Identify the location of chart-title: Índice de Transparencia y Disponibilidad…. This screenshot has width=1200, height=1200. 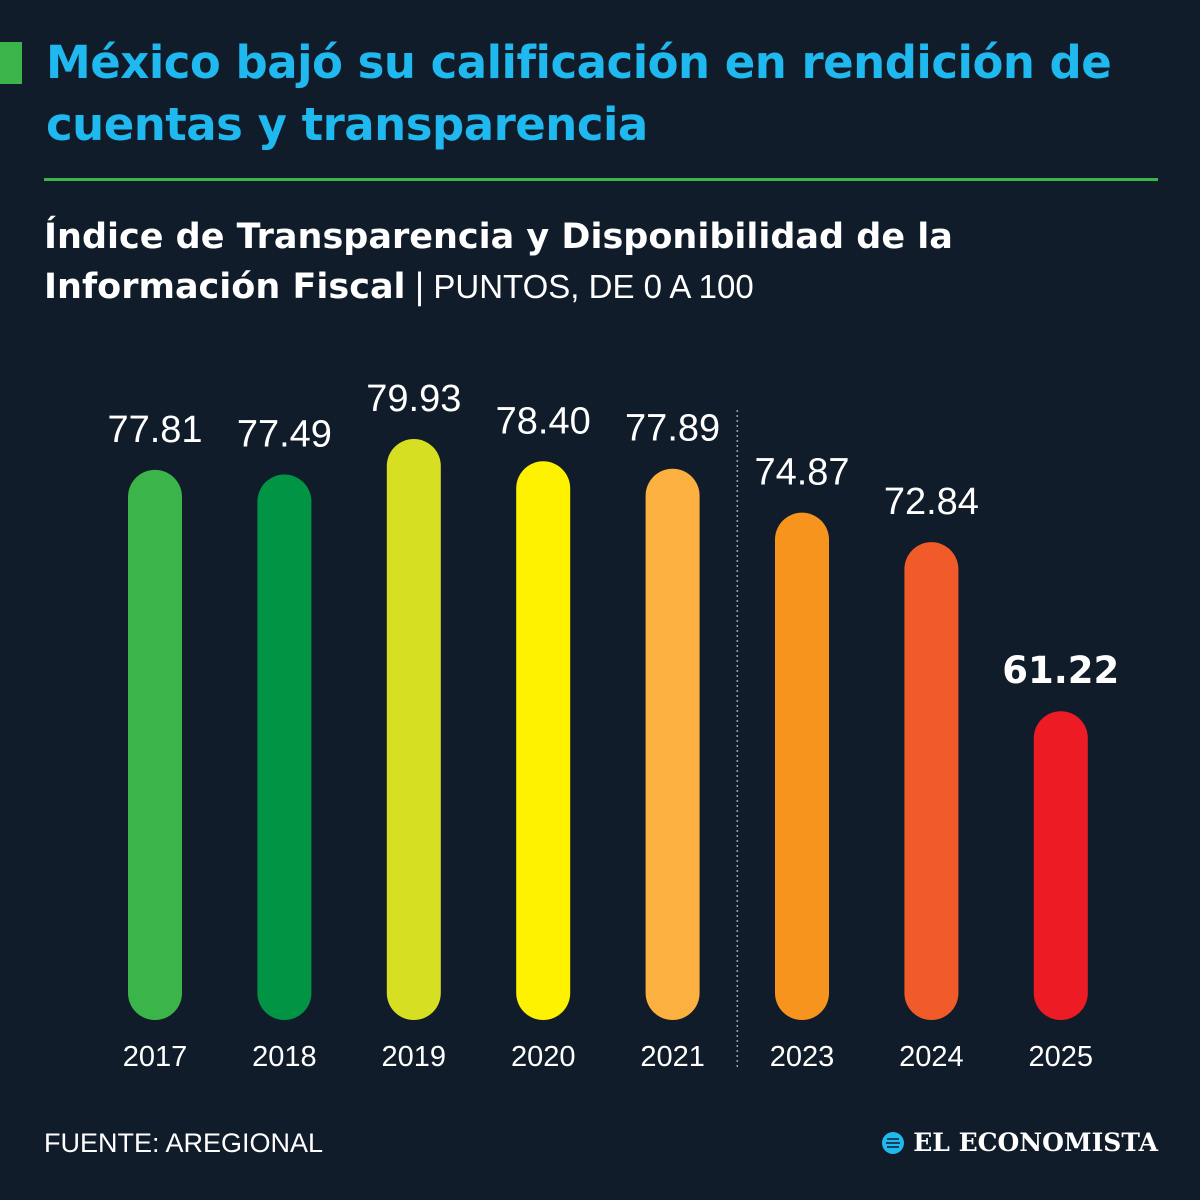
(498, 262).